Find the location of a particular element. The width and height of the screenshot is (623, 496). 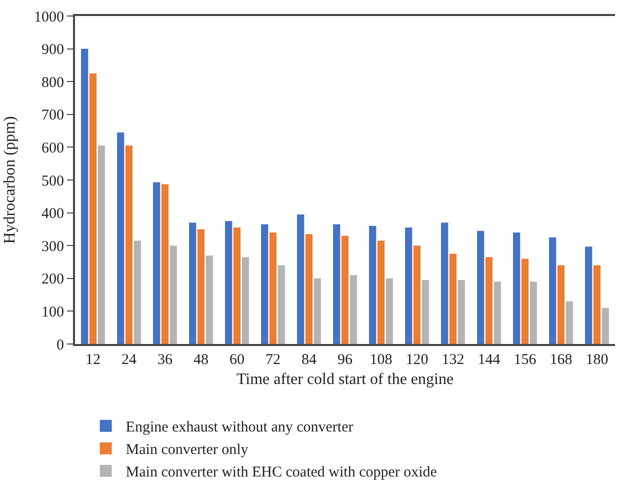

y-tick-label: 400 is located at coordinates (53, 214).